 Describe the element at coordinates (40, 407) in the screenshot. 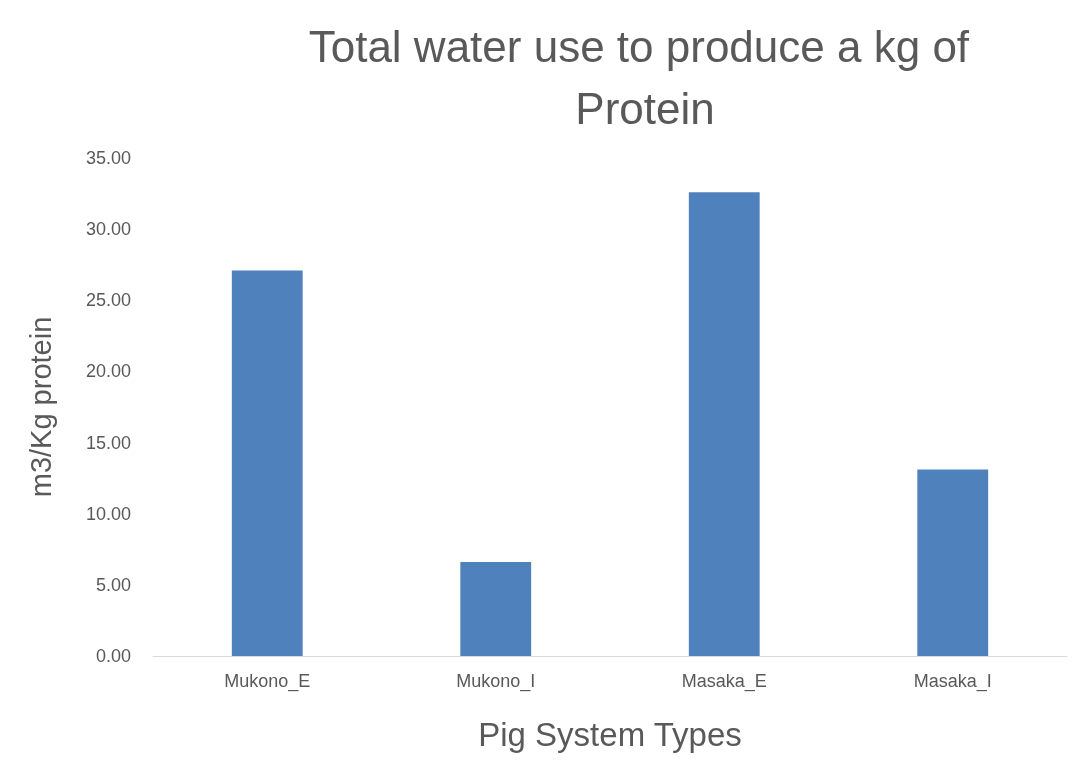

I see `y-axis-title: m3/Kg protein` at that location.